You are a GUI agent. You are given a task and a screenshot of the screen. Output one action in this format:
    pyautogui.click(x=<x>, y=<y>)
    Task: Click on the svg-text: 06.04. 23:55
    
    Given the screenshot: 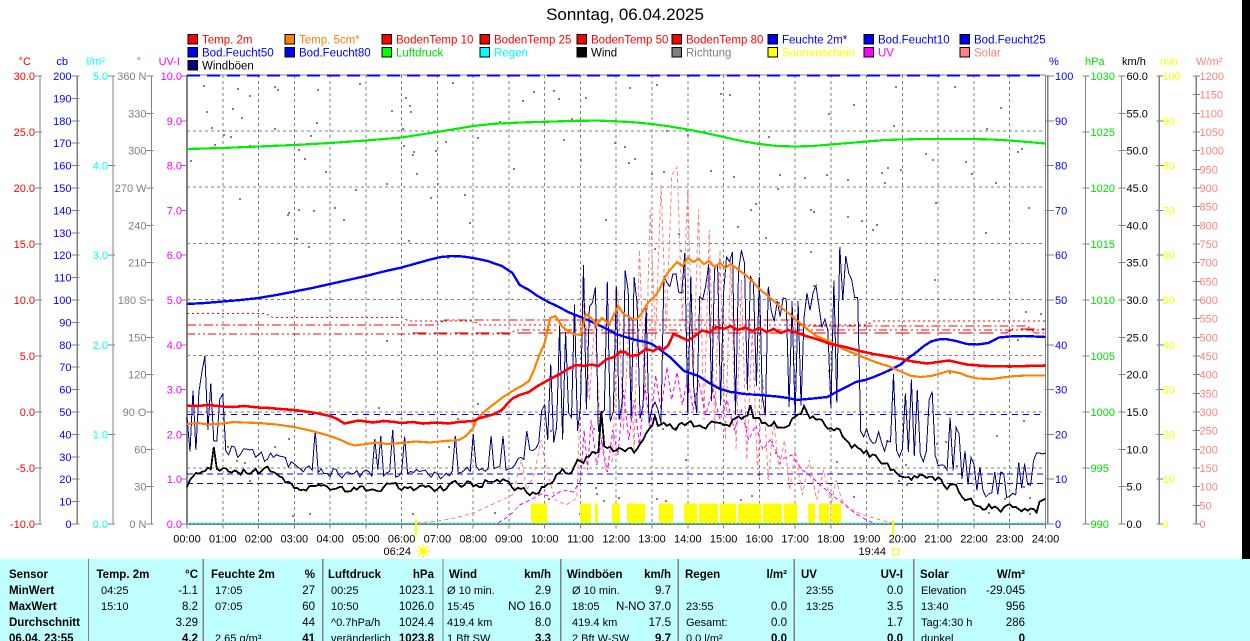 What is the action you would take?
    pyautogui.click(x=41, y=637)
    